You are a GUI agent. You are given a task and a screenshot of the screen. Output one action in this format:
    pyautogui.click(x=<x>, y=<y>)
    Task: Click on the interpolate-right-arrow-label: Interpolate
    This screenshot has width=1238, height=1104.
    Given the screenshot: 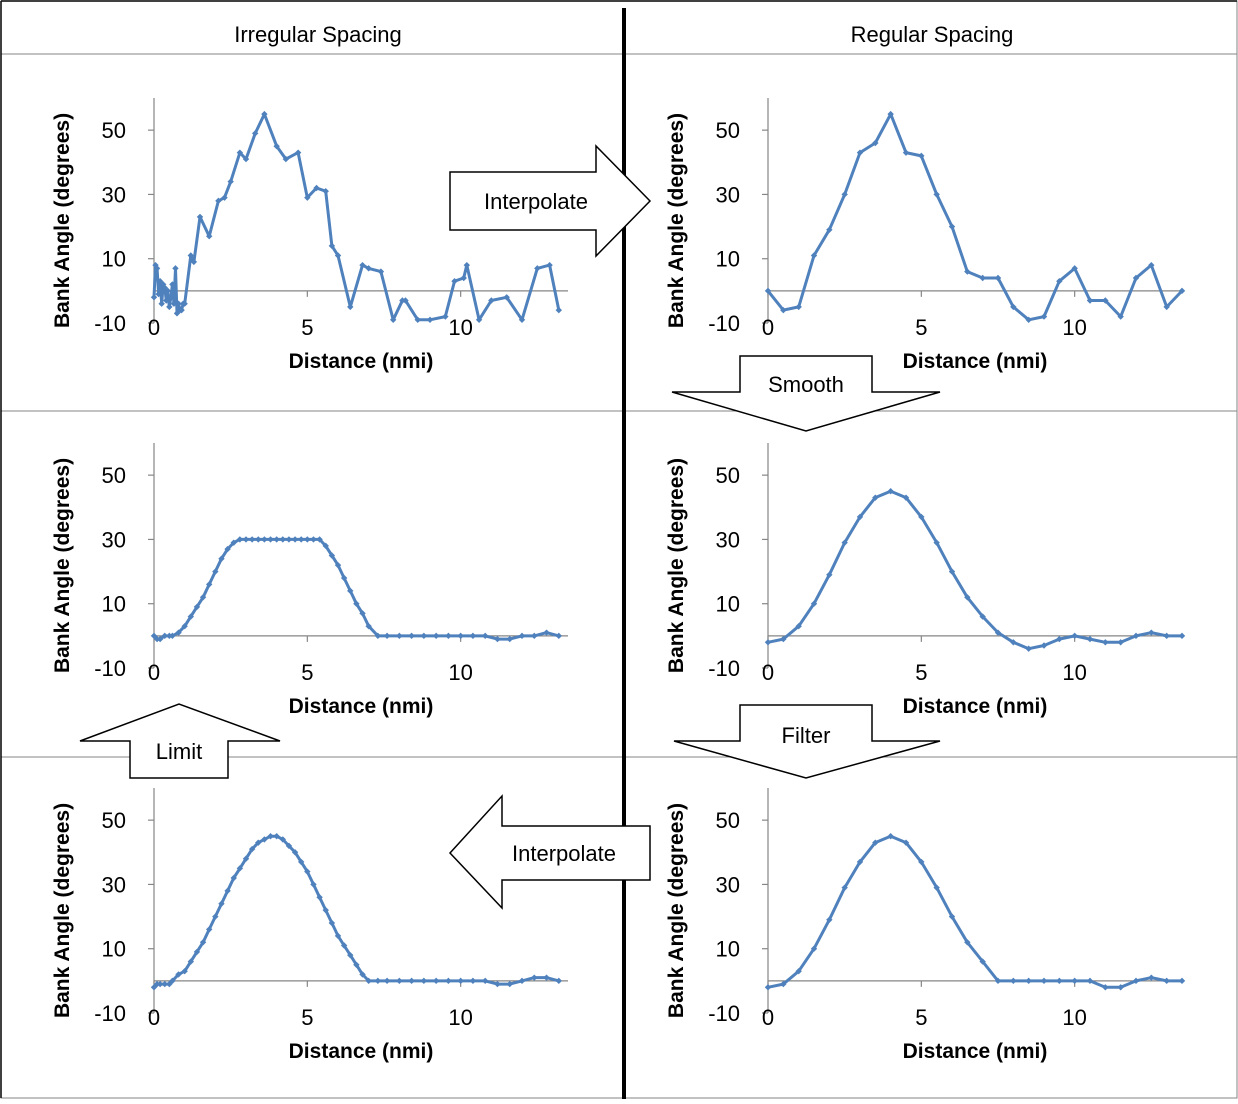 What is the action you would take?
    pyautogui.click(x=536, y=201)
    